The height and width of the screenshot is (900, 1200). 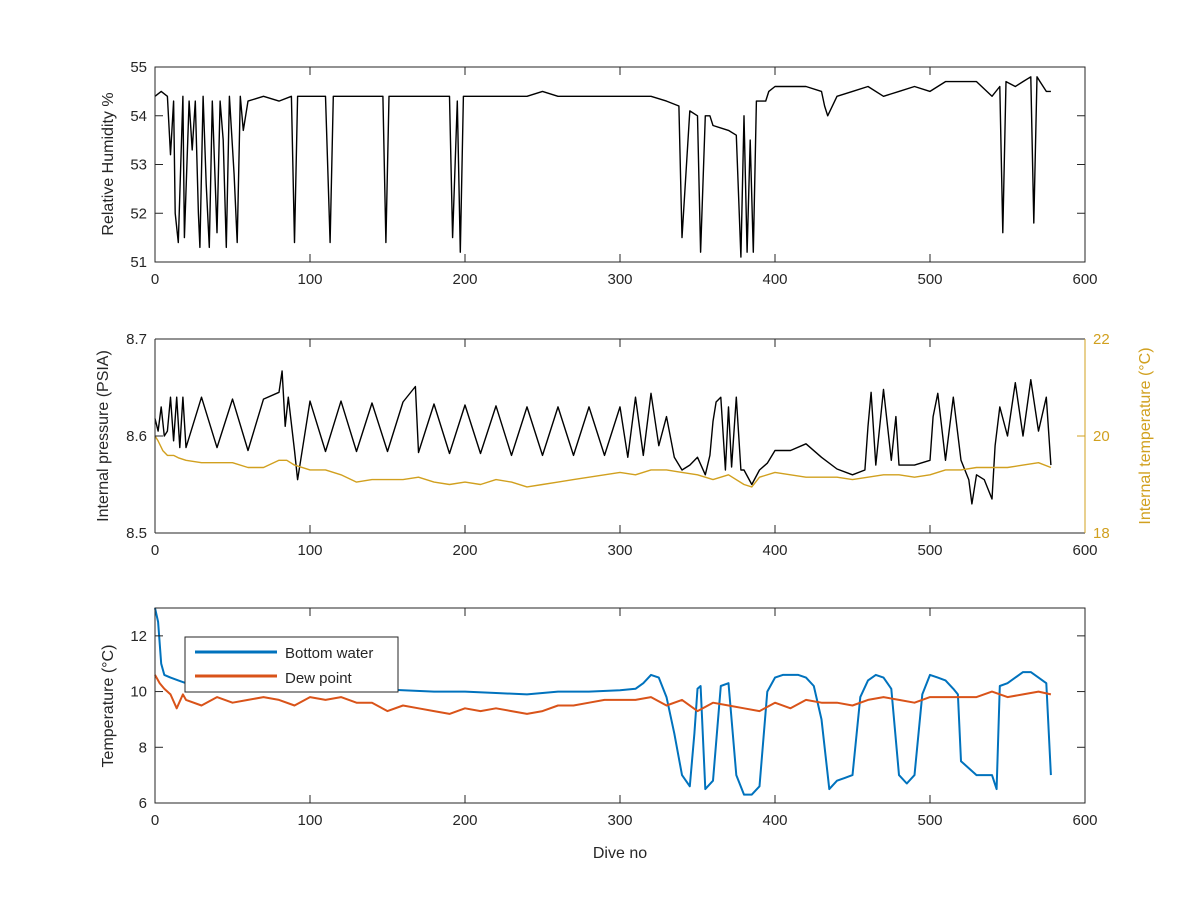 I want to click on temperature-x-tick-label: 500, so click(x=929, y=820).